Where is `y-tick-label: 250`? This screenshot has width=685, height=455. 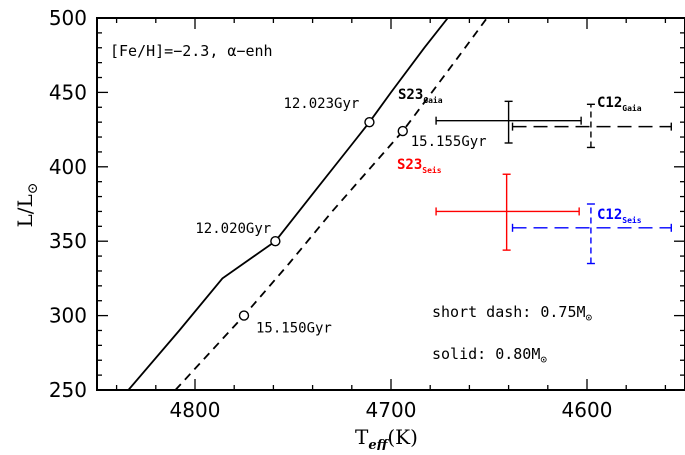 y-tick-label: 250 is located at coordinates (68, 390).